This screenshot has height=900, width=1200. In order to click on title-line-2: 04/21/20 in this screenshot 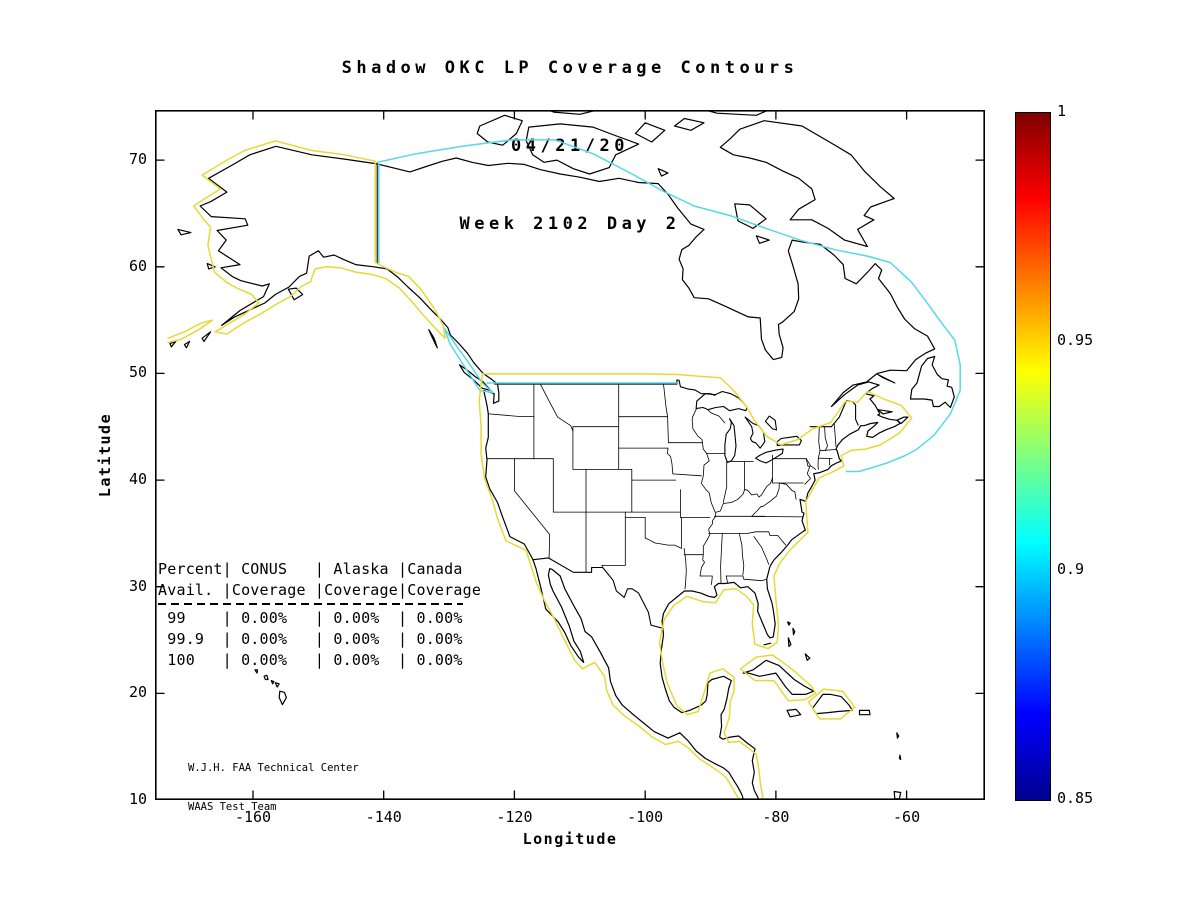, I will do `click(570, 146)`.